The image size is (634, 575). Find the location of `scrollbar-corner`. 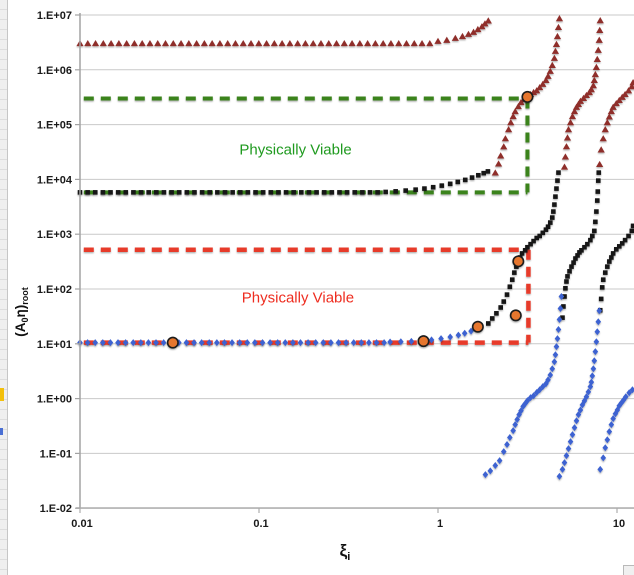

scrollbar-corner is located at coordinates (628, 570).